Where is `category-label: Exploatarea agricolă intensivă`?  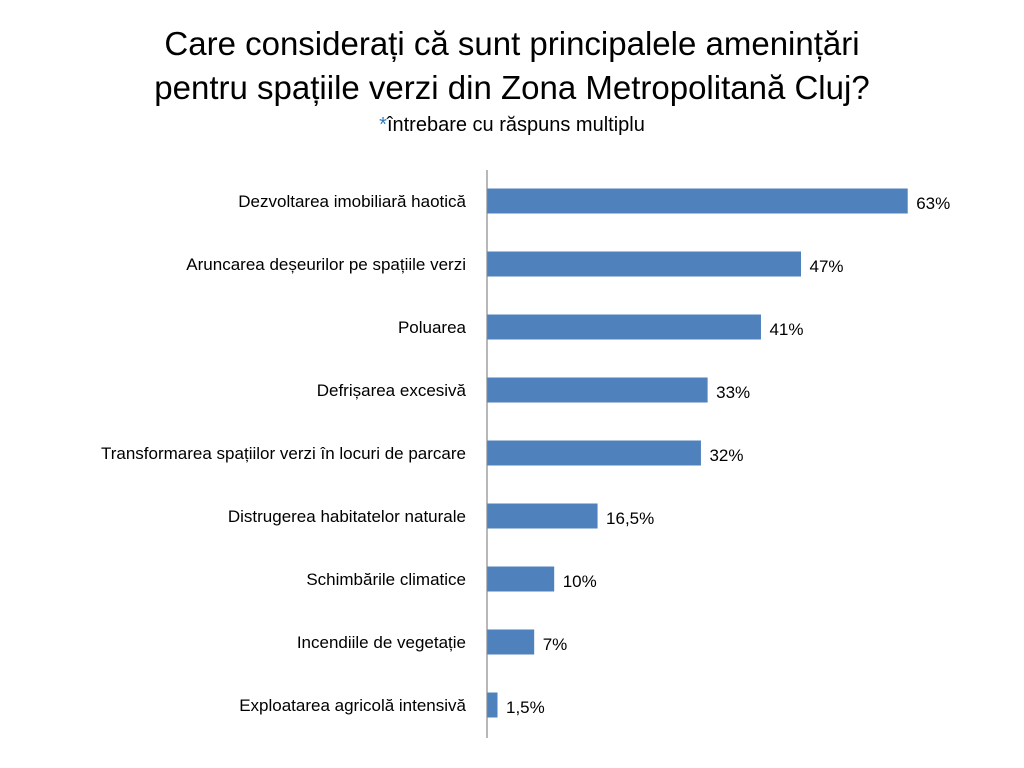
category-label: Exploatarea agricolă intensivă is located at coordinates (352, 705).